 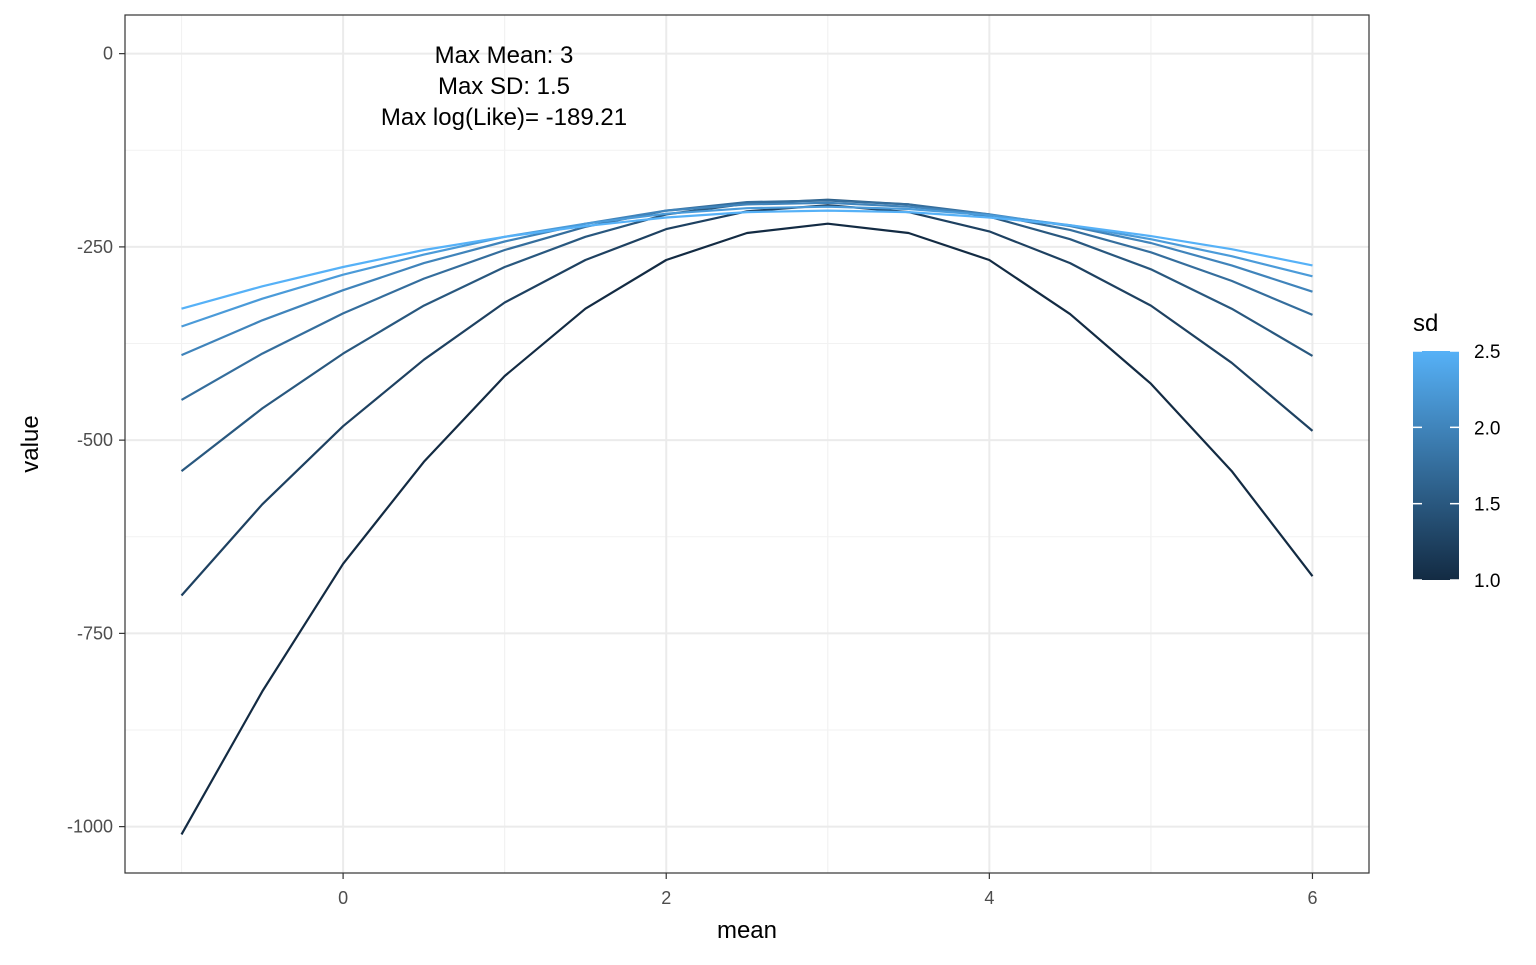 I want to click on annotation-max-loglike: Max log(Like)= -189.21, so click(x=504, y=117).